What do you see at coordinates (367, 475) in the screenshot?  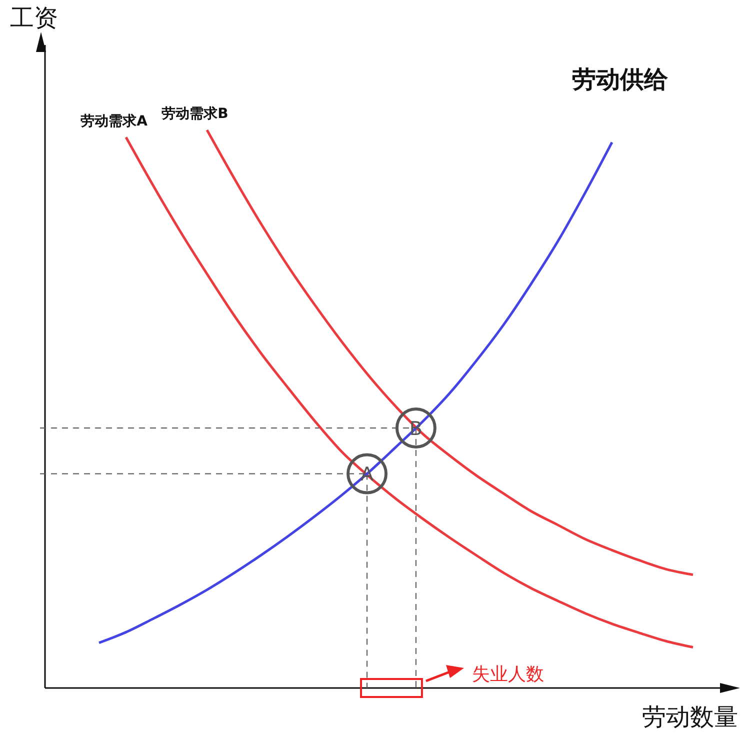 I see `annotation: A` at bounding box center [367, 475].